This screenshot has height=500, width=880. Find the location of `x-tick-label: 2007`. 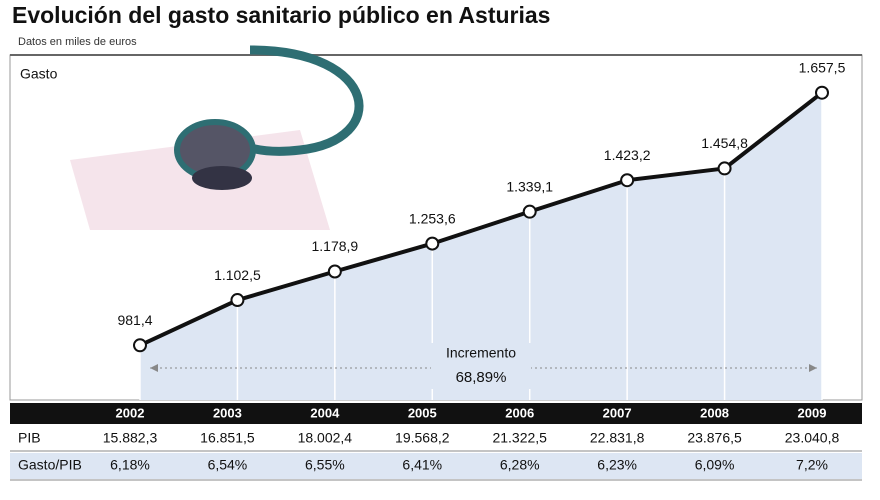

x-tick-label: 2007 is located at coordinates (617, 412).